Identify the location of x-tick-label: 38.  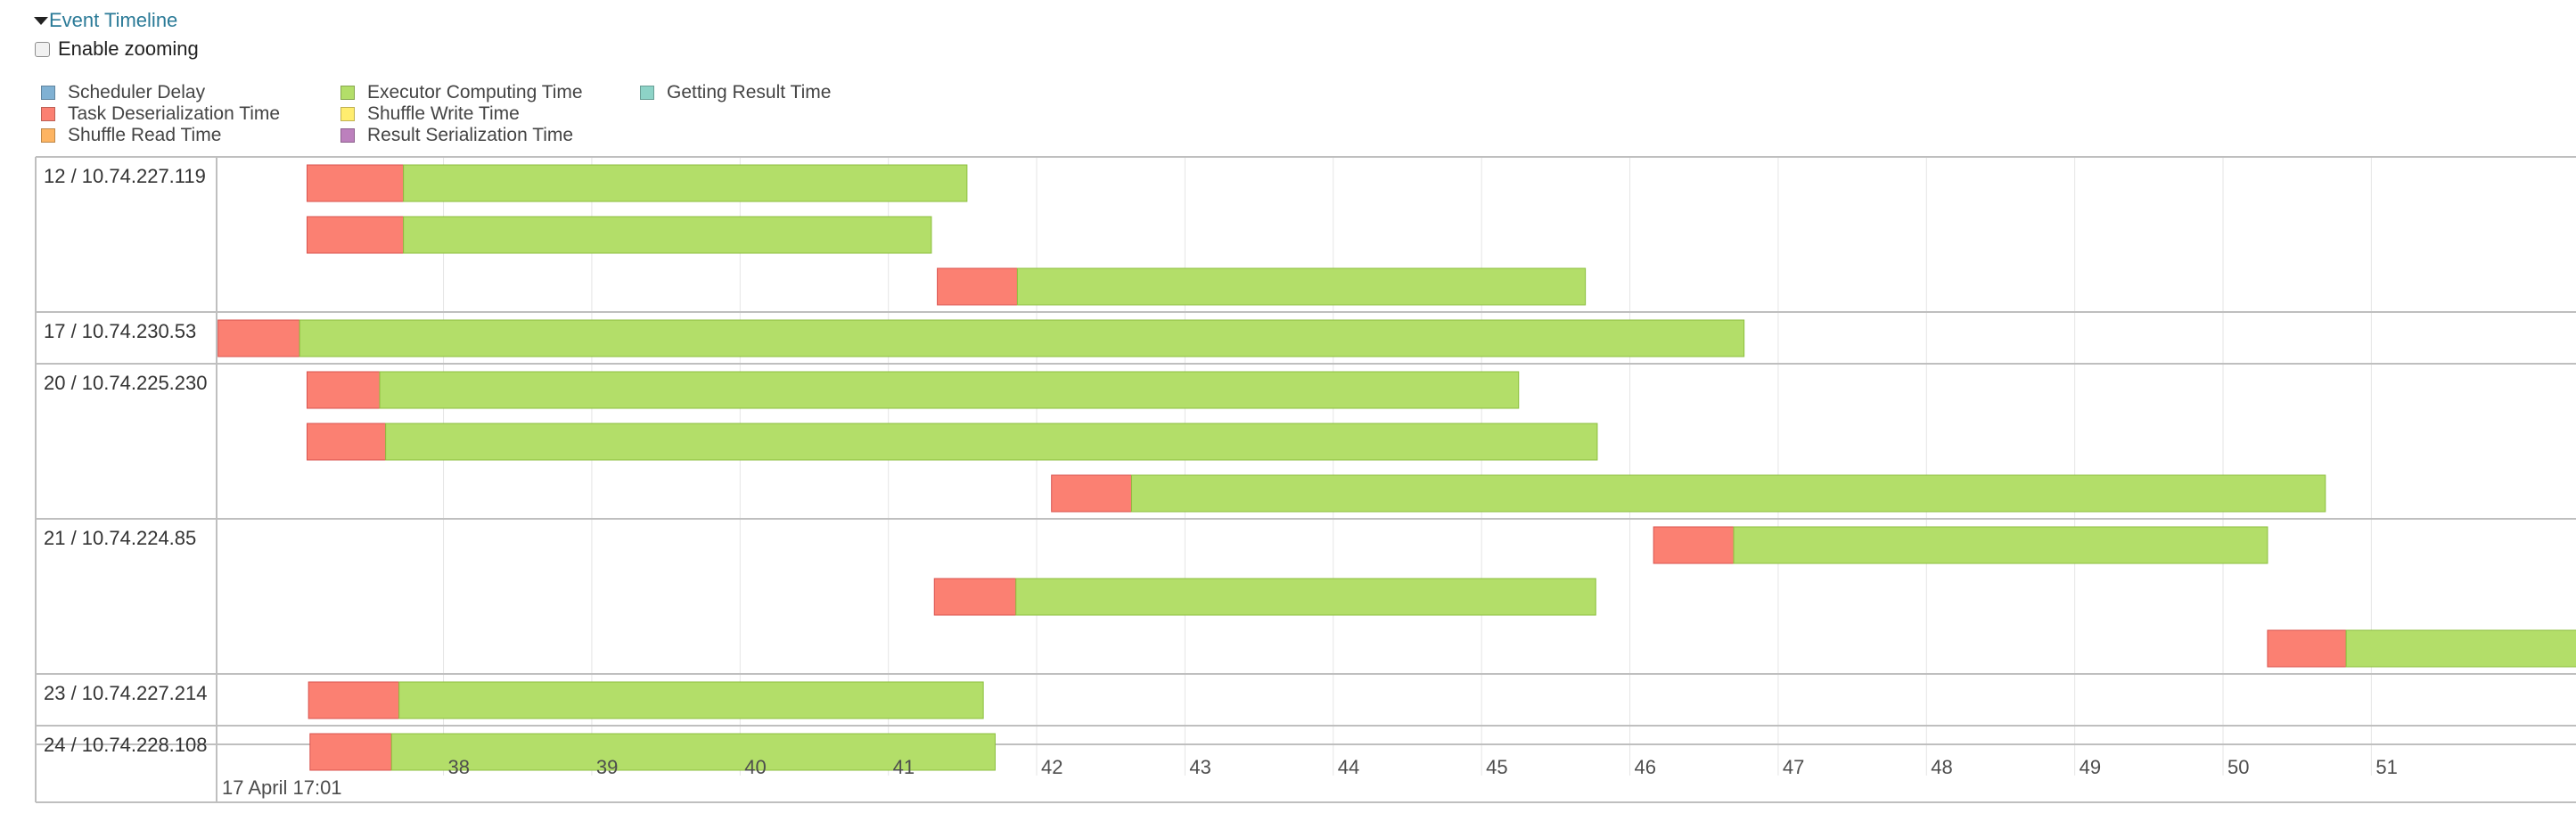
(459, 767).